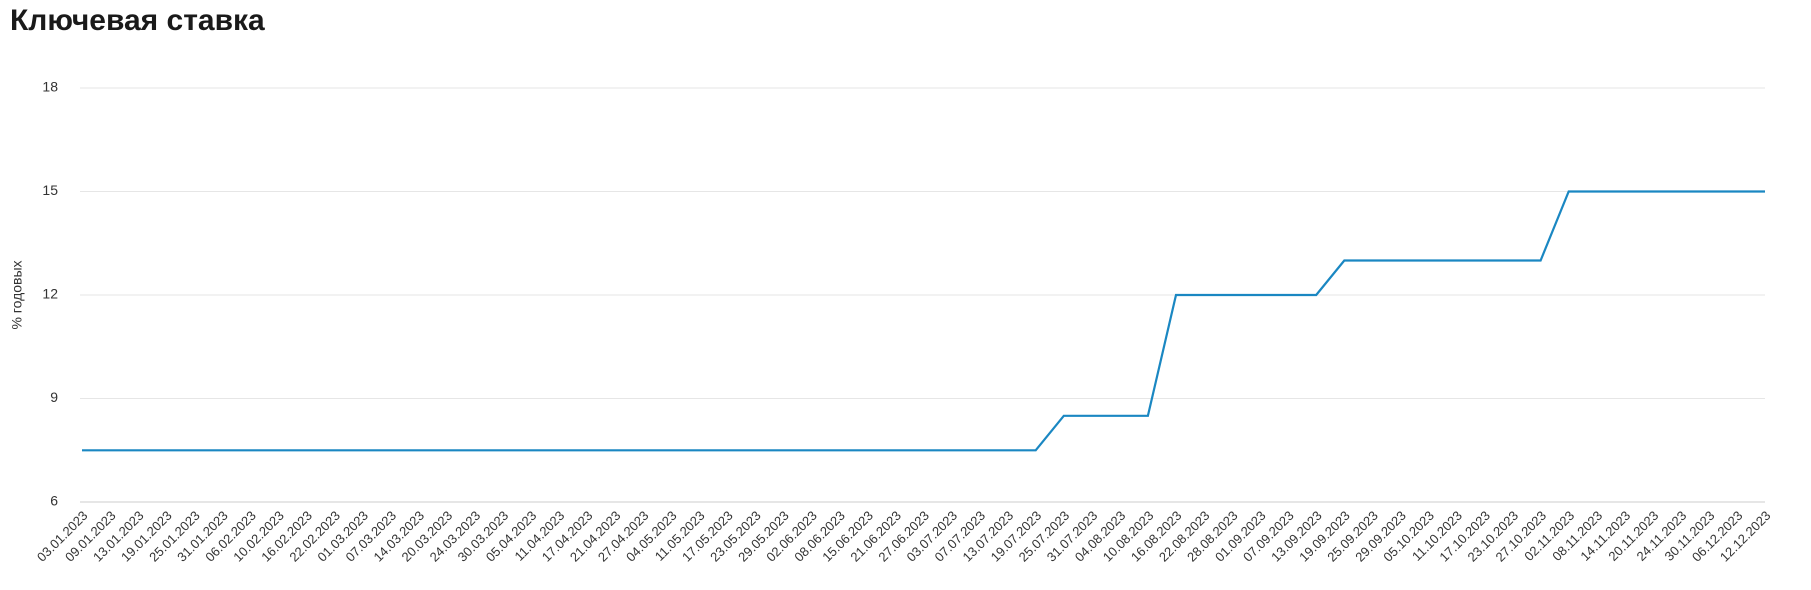  What do you see at coordinates (17, 294) in the screenshot?
I see `y-axis-label: % годовых` at bounding box center [17, 294].